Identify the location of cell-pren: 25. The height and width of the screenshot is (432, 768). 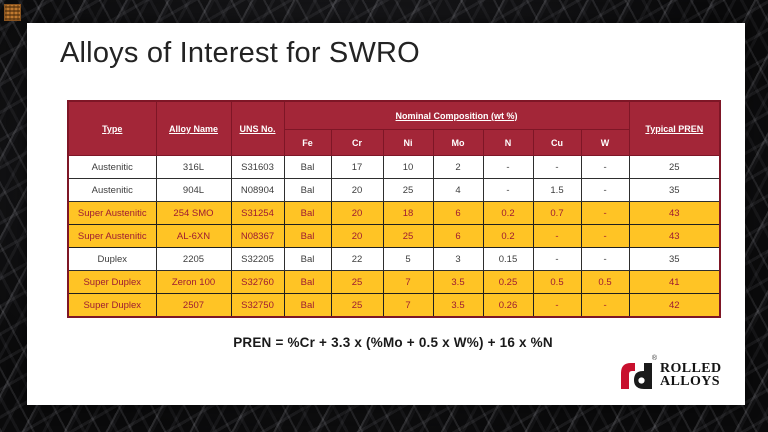
(674, 167).